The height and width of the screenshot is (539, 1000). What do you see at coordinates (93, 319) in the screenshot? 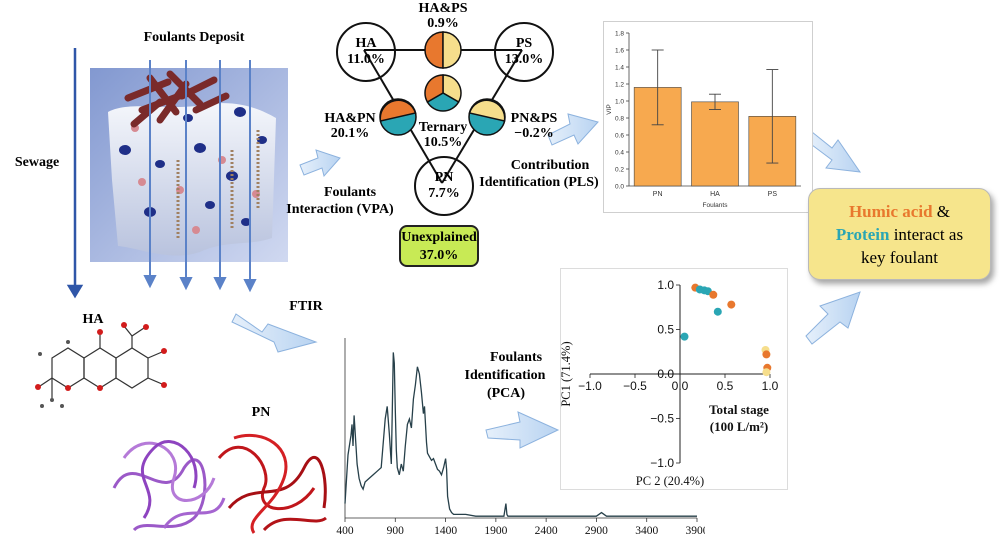
I see `ha-label: HA` at bounding box center [93, 319].